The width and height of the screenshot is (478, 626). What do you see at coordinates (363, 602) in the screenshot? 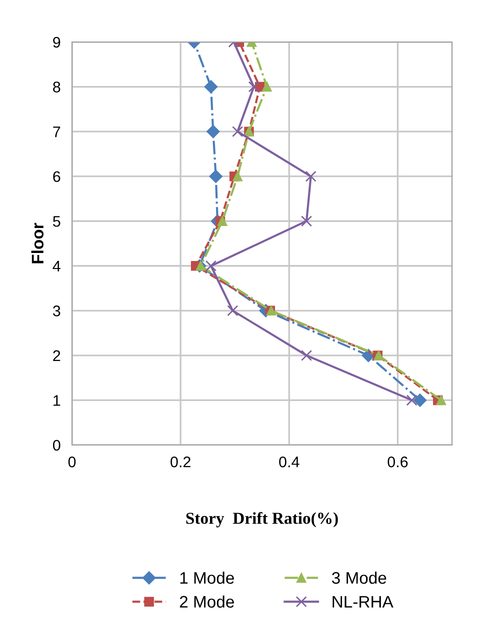
I see `legend-label: NL-RHA` at bounding box center [363, 602].